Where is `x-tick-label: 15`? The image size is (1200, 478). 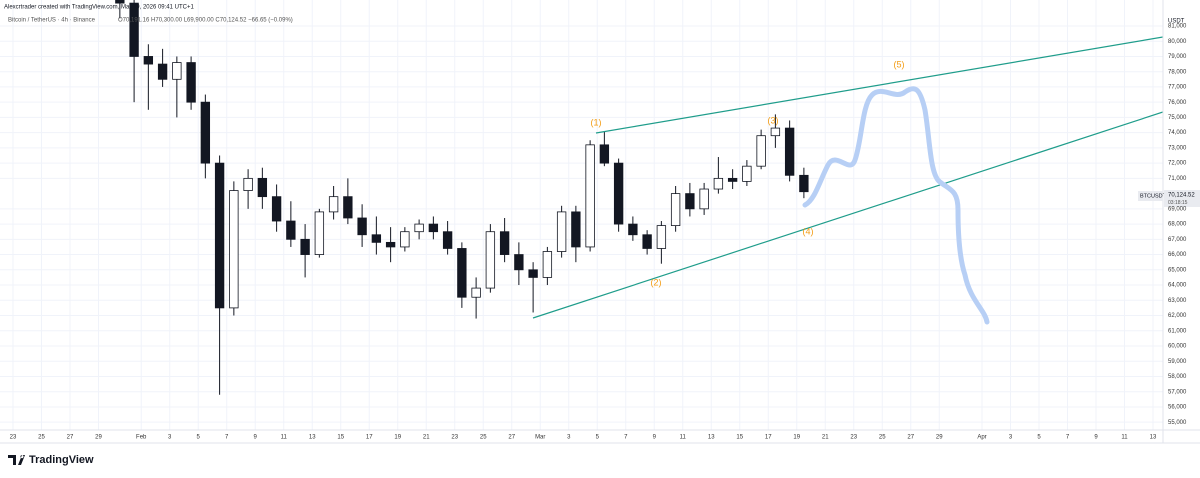
x-tick-label: 15 is located at coordinates (340, 438).